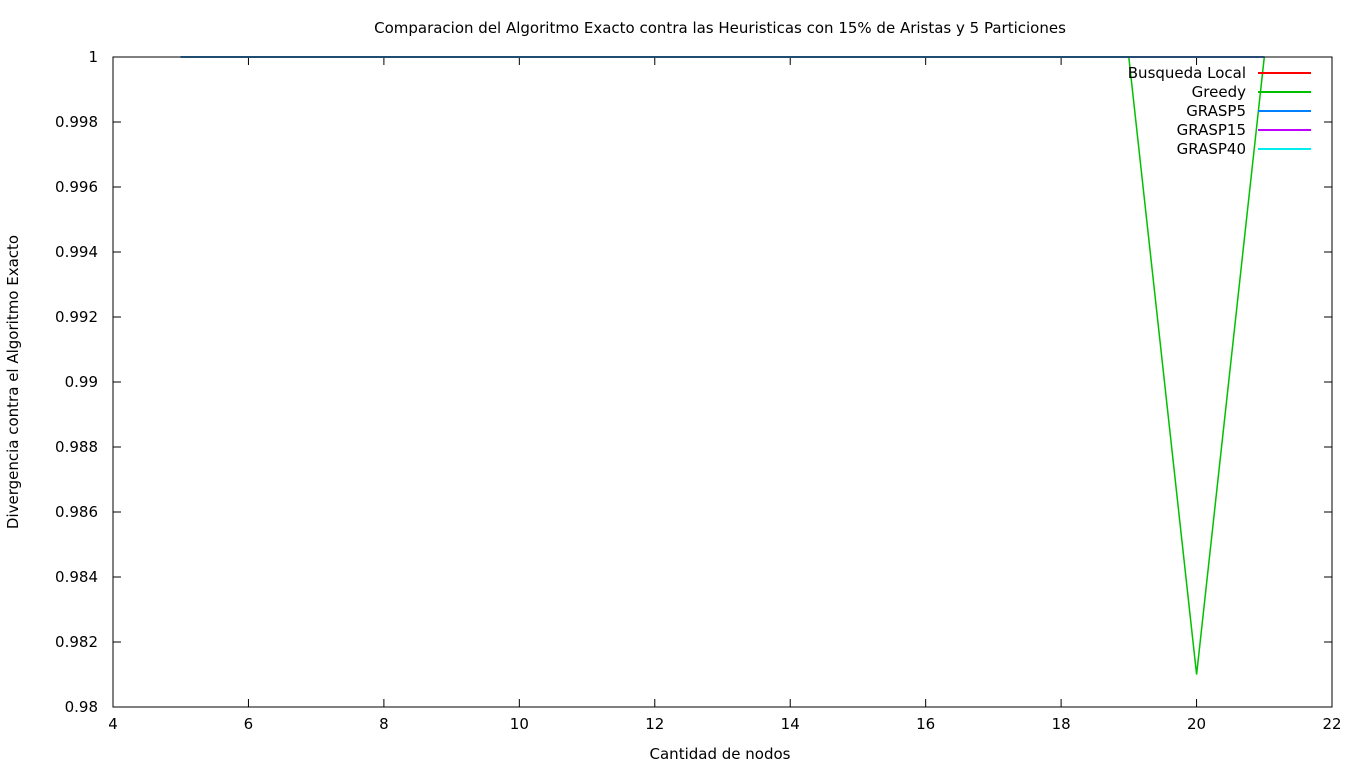 This screenshot has width=1366, height=768. Describe the element at coordinates (1216, 111) in the screenshot. I see `legend-label: GRASP5` at that location.